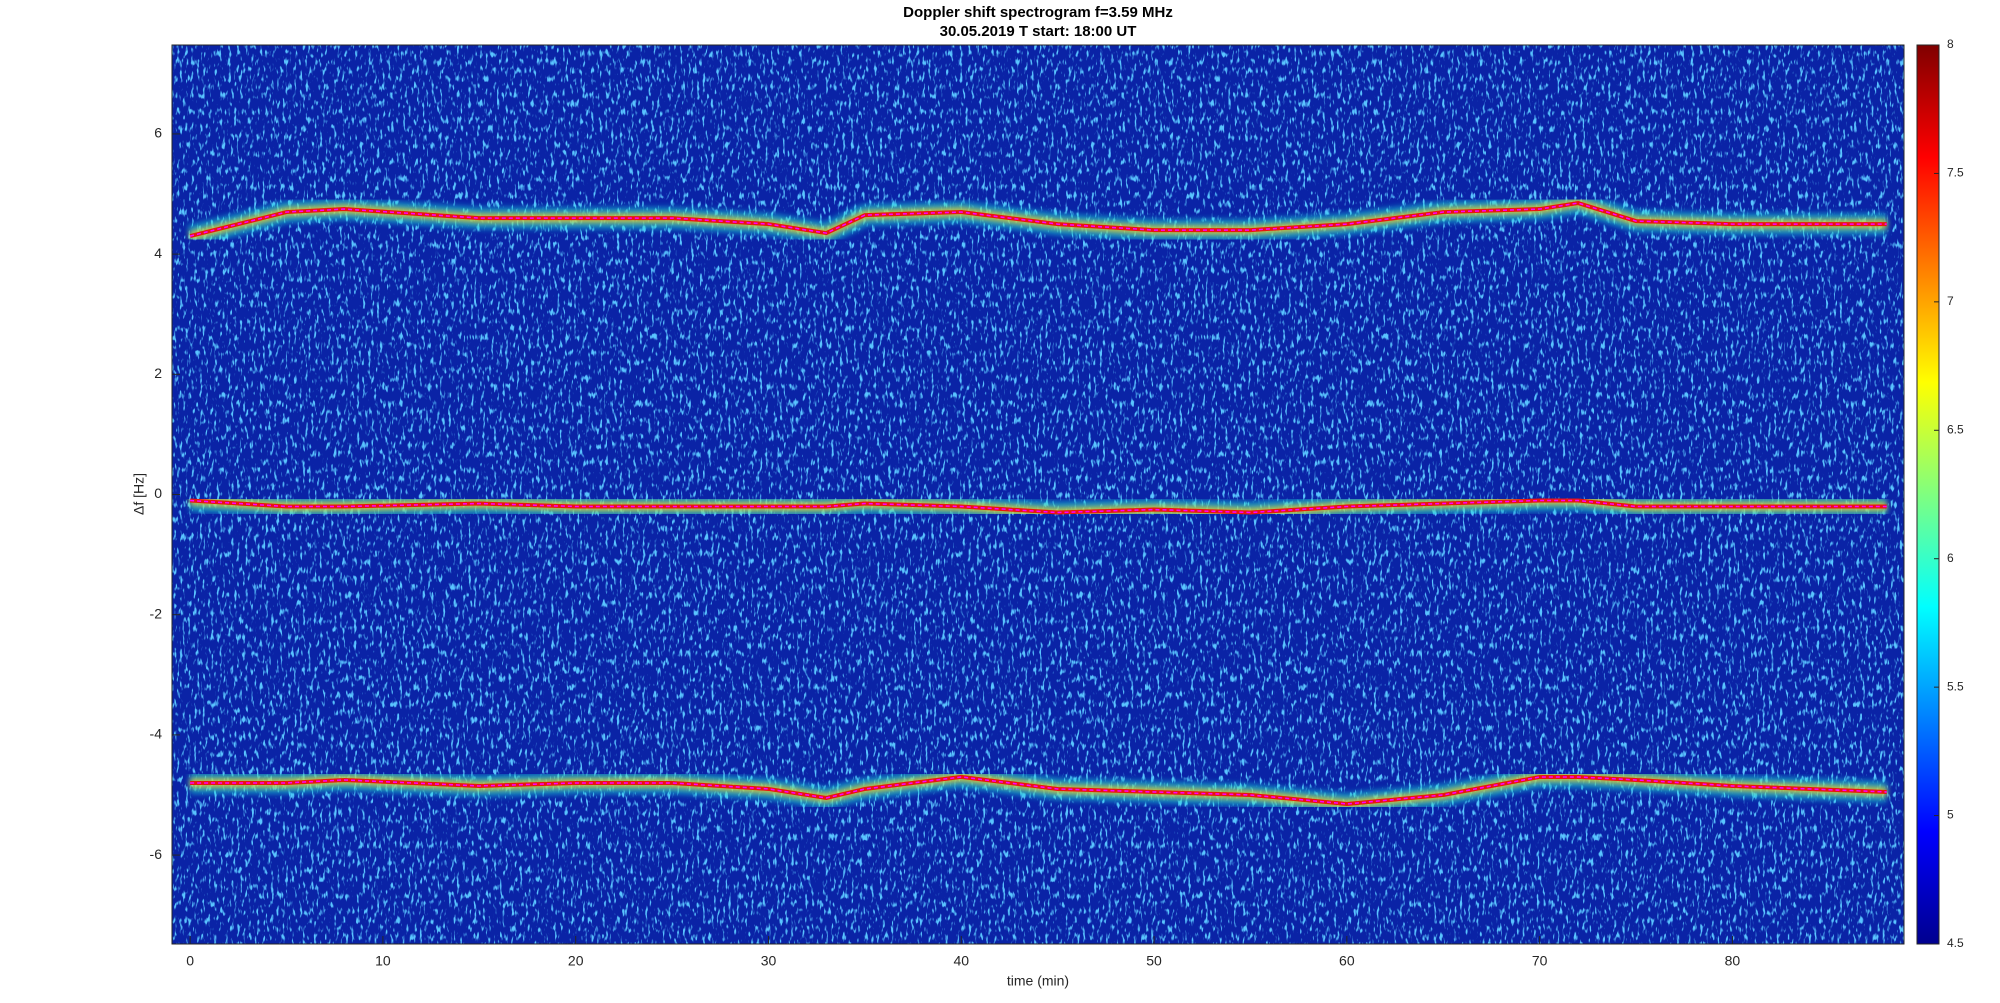 Image resolution: width=2000 pixels, height=1003 pixels. I want to click on chart-title: Doppler shift spectrogram f=3.59 MHz, so click(1038, 12).